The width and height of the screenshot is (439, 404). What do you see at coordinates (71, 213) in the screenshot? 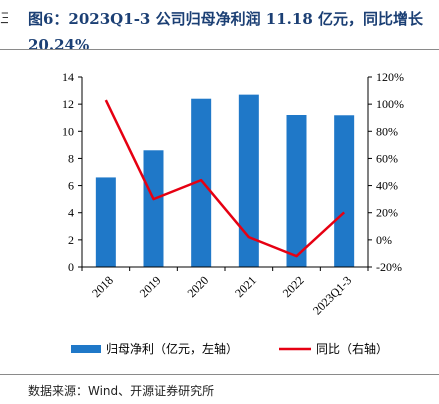
I see `left-tick-label: 4` at bounding box center [71, 213].